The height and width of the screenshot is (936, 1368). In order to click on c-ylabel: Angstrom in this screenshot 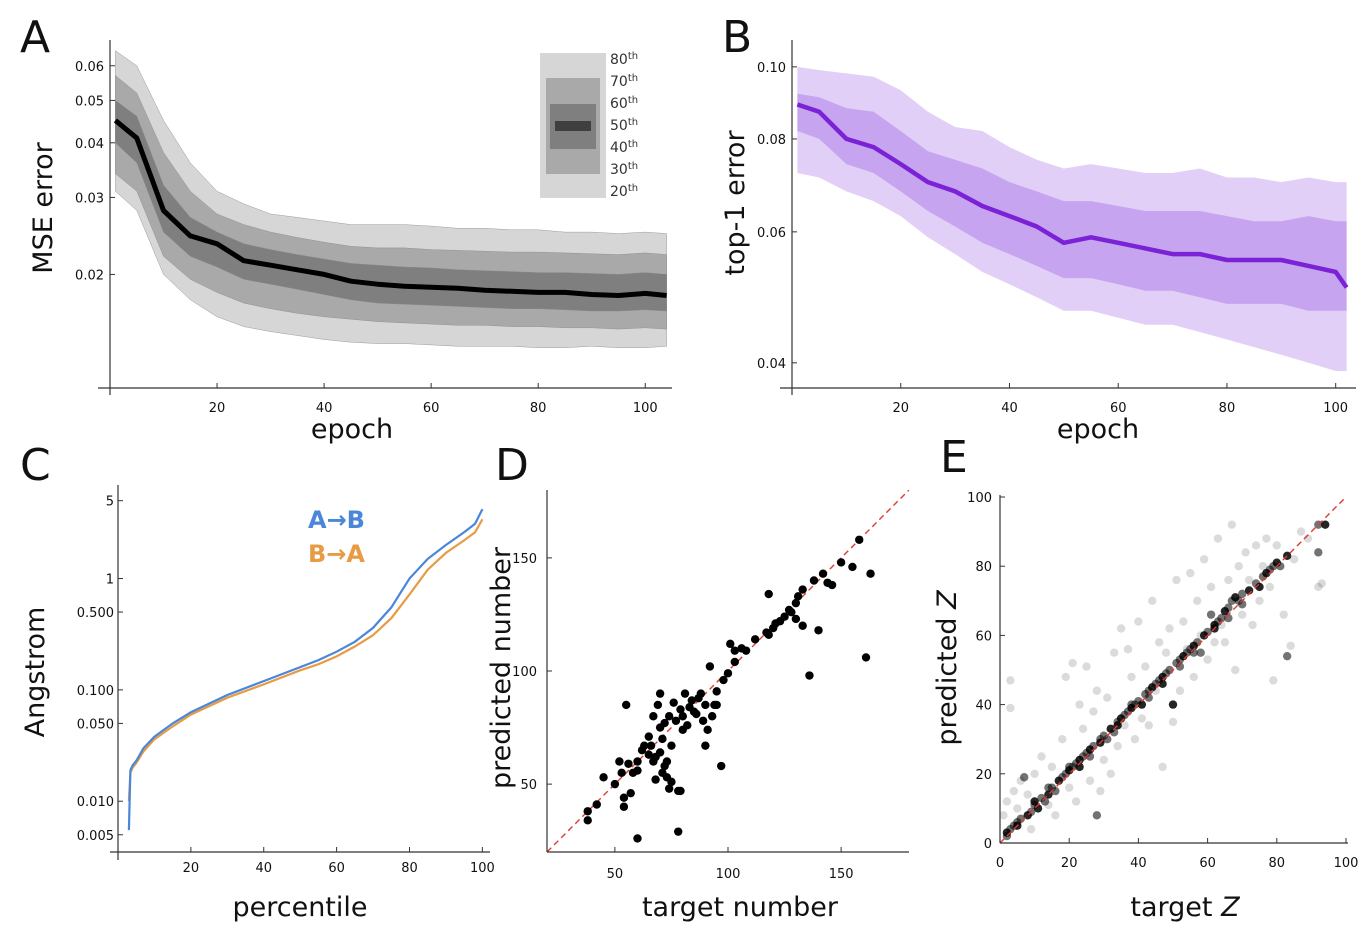, I will do `click(35, 672)`.